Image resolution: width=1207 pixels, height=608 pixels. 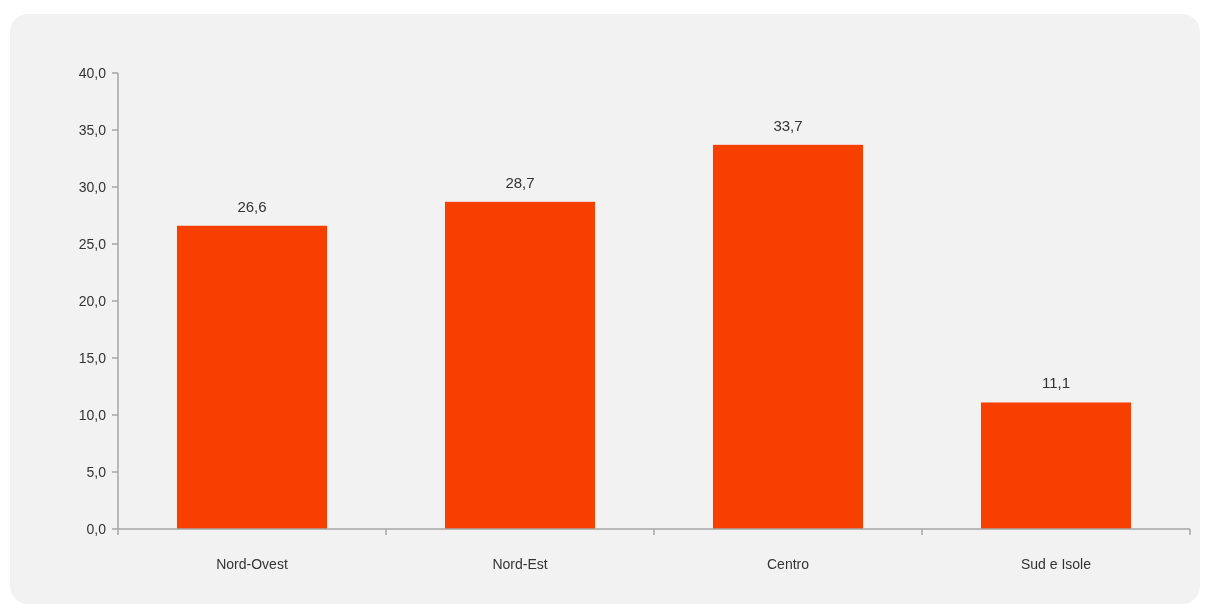 What do you see at coordinates (92, 186) in the screenshot?
I see `y-tick-label: 30,0` at bounding box center [92, 186].